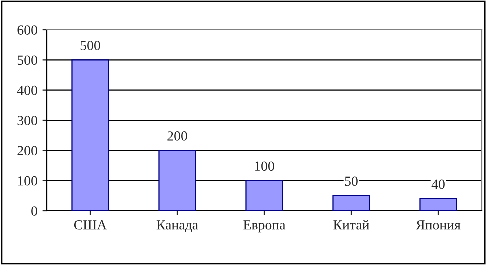  What do you see at coordinates (90, 45) in the screenshot?
I see `data-label: 500` at bounding box center [90, 45].